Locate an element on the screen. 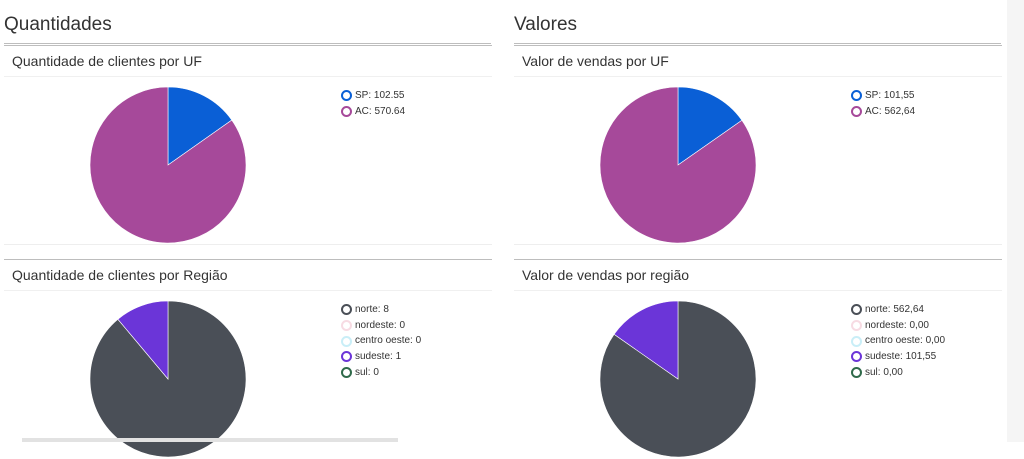 This screenshot has height=459, width=1024. legend-label: sul: 0,00 is located at coordinates (884, 372).